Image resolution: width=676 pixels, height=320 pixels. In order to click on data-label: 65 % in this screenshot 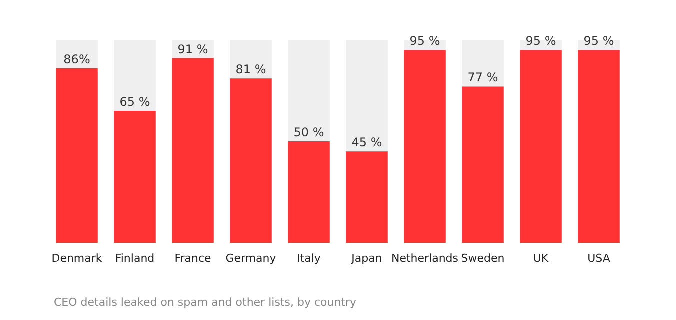, I will do `click(135, 102)`.